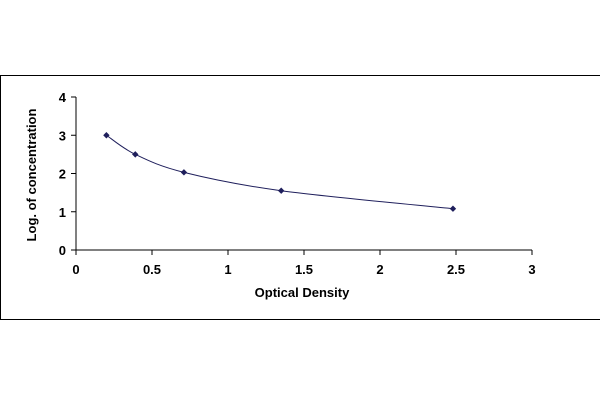 Image resolution: width=600 pixels, height=400 pixels. I want to click on y-tick-label: 4, so click(63, 97).